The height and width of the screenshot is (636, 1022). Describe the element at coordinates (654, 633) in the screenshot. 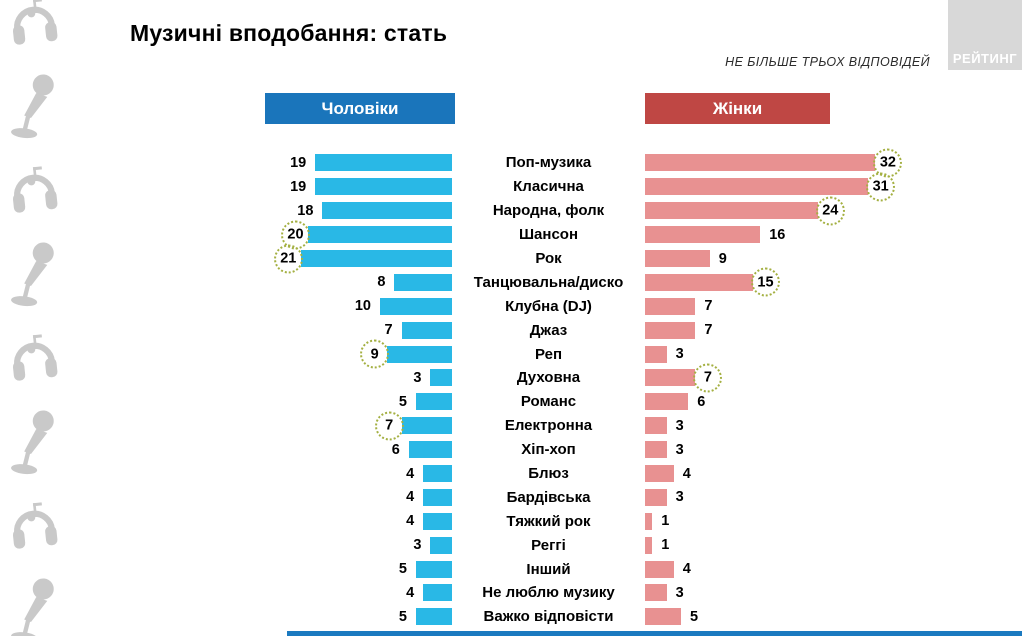

I see `footer-accent-strip` at that location.